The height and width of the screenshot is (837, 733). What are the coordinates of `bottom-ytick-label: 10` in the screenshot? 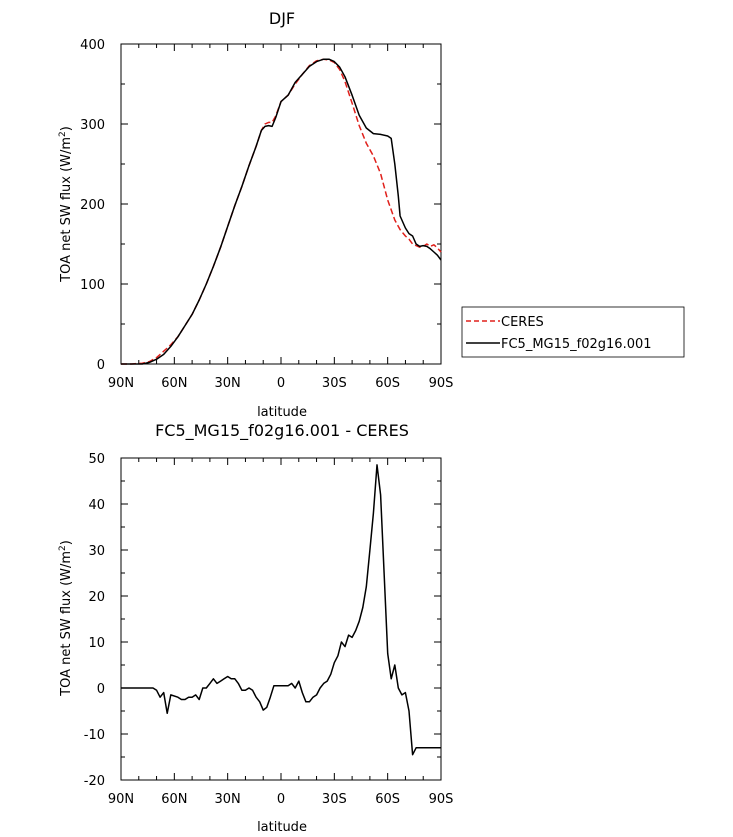 It's located at (96, 643).